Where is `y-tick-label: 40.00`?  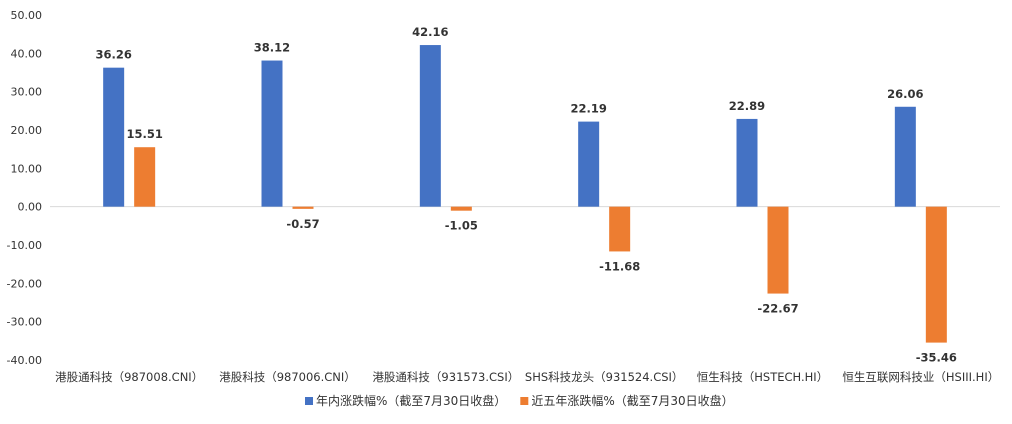
y-tick-label: 40.00 is located at coordinates (27, 53).